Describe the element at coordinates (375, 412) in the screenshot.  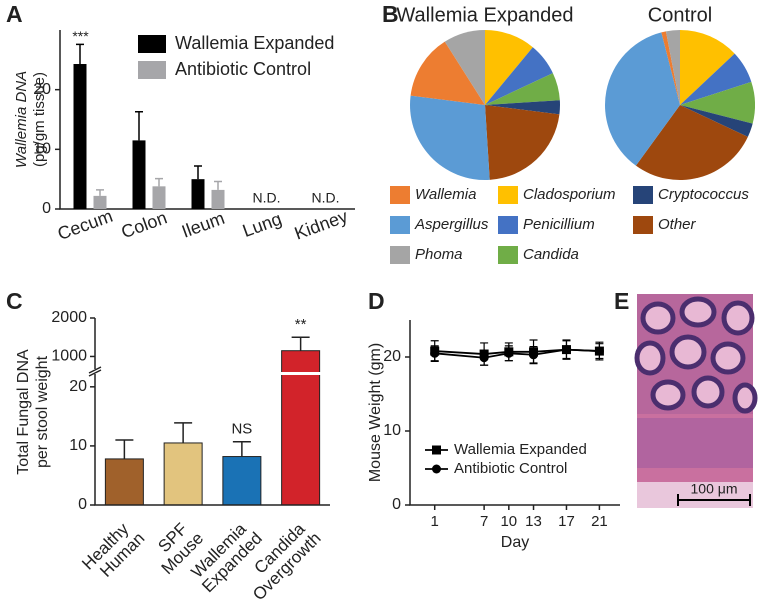
I see `y-axis-label: Mouse Weight (gm)` at that location.